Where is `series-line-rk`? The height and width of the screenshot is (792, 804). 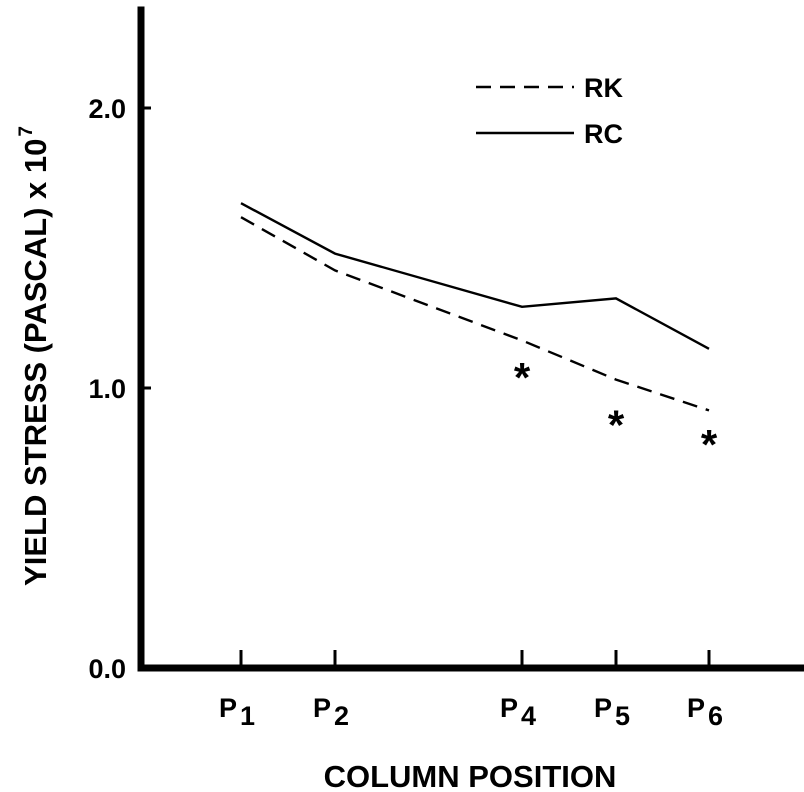 series-line-rk is located at coordinates (475, 314).